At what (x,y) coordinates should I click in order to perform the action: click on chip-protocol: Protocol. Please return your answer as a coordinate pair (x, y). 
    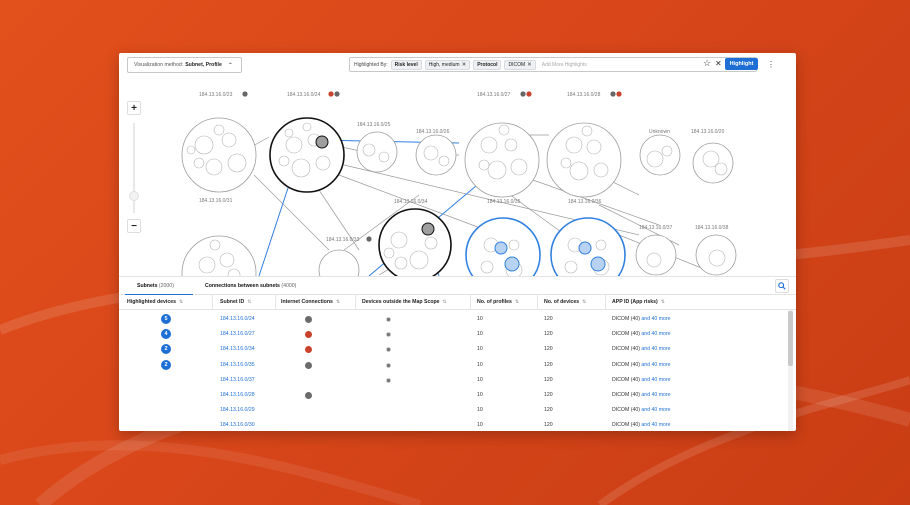
    Looking at the image, I should click on (487, 64).